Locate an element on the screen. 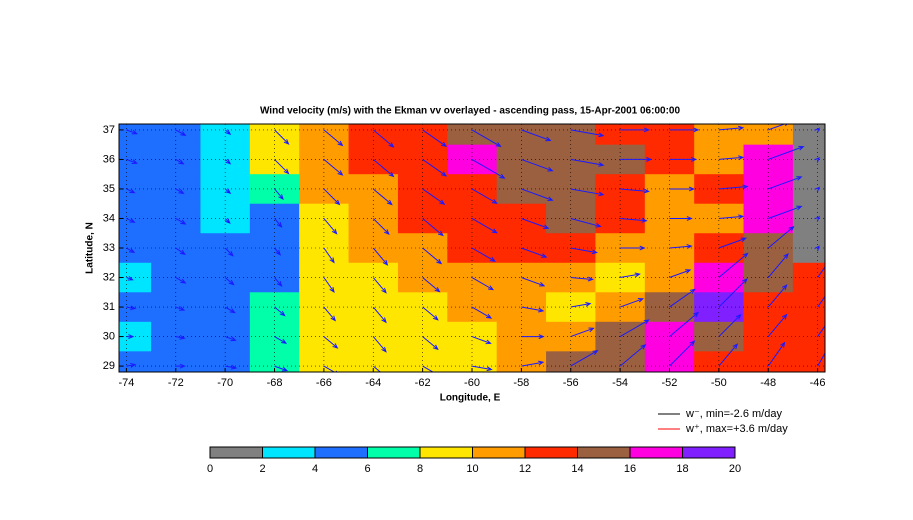 Image resolution: width=913 pixels, height=520 pixels. x-tick-label: -64 is located at coordinates (373, 383).